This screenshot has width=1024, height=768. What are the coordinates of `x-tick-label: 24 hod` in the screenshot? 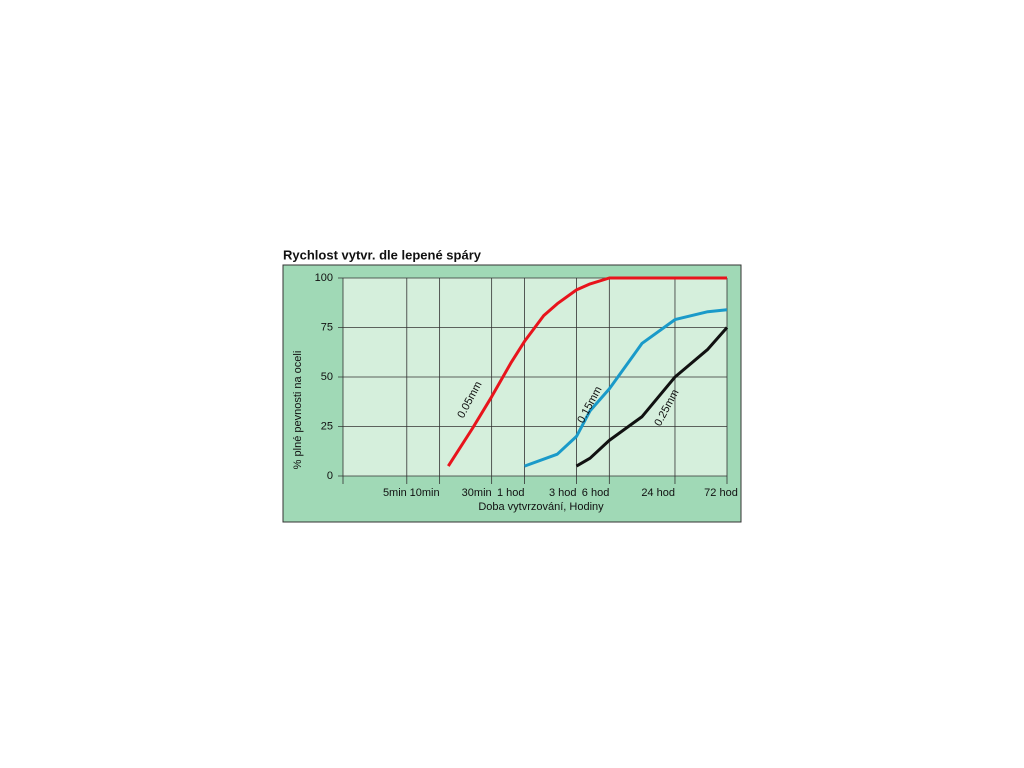 It's located at (658, 493).